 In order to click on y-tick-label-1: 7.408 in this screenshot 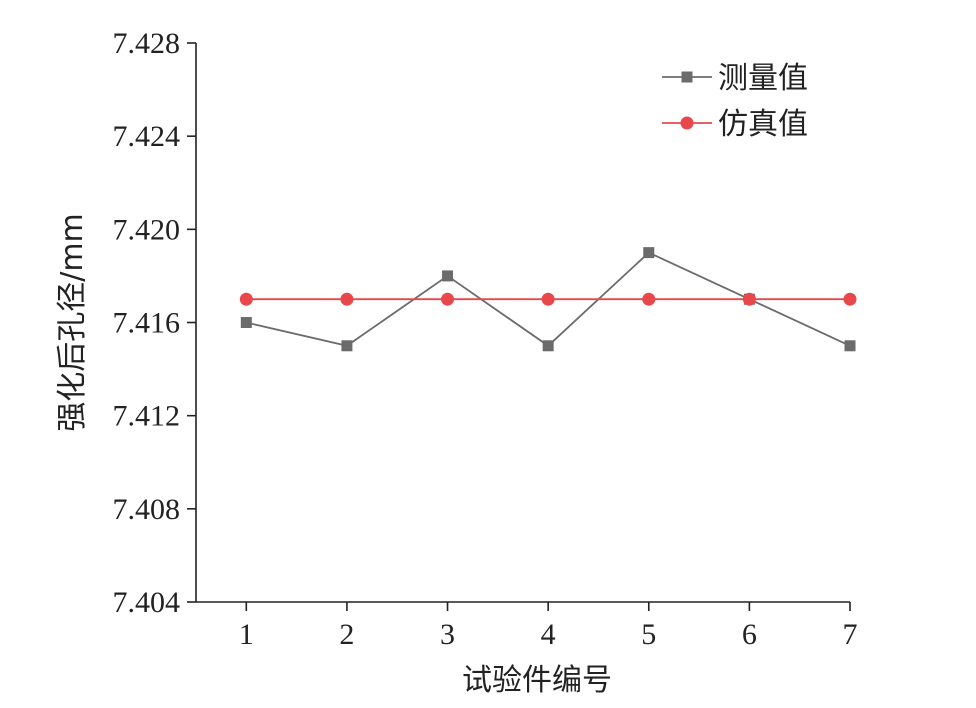, I will do `click(147, 509)`.